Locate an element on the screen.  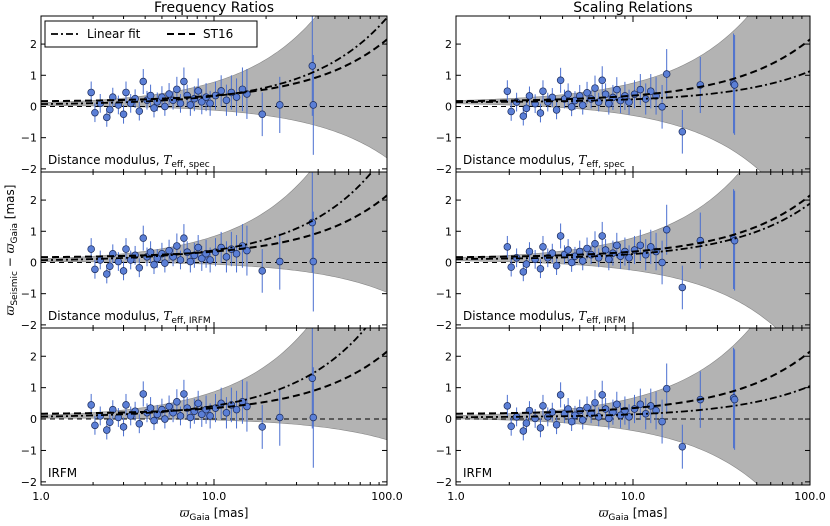
legend: Linear fit ST16 is located at coordinates (151, 34).